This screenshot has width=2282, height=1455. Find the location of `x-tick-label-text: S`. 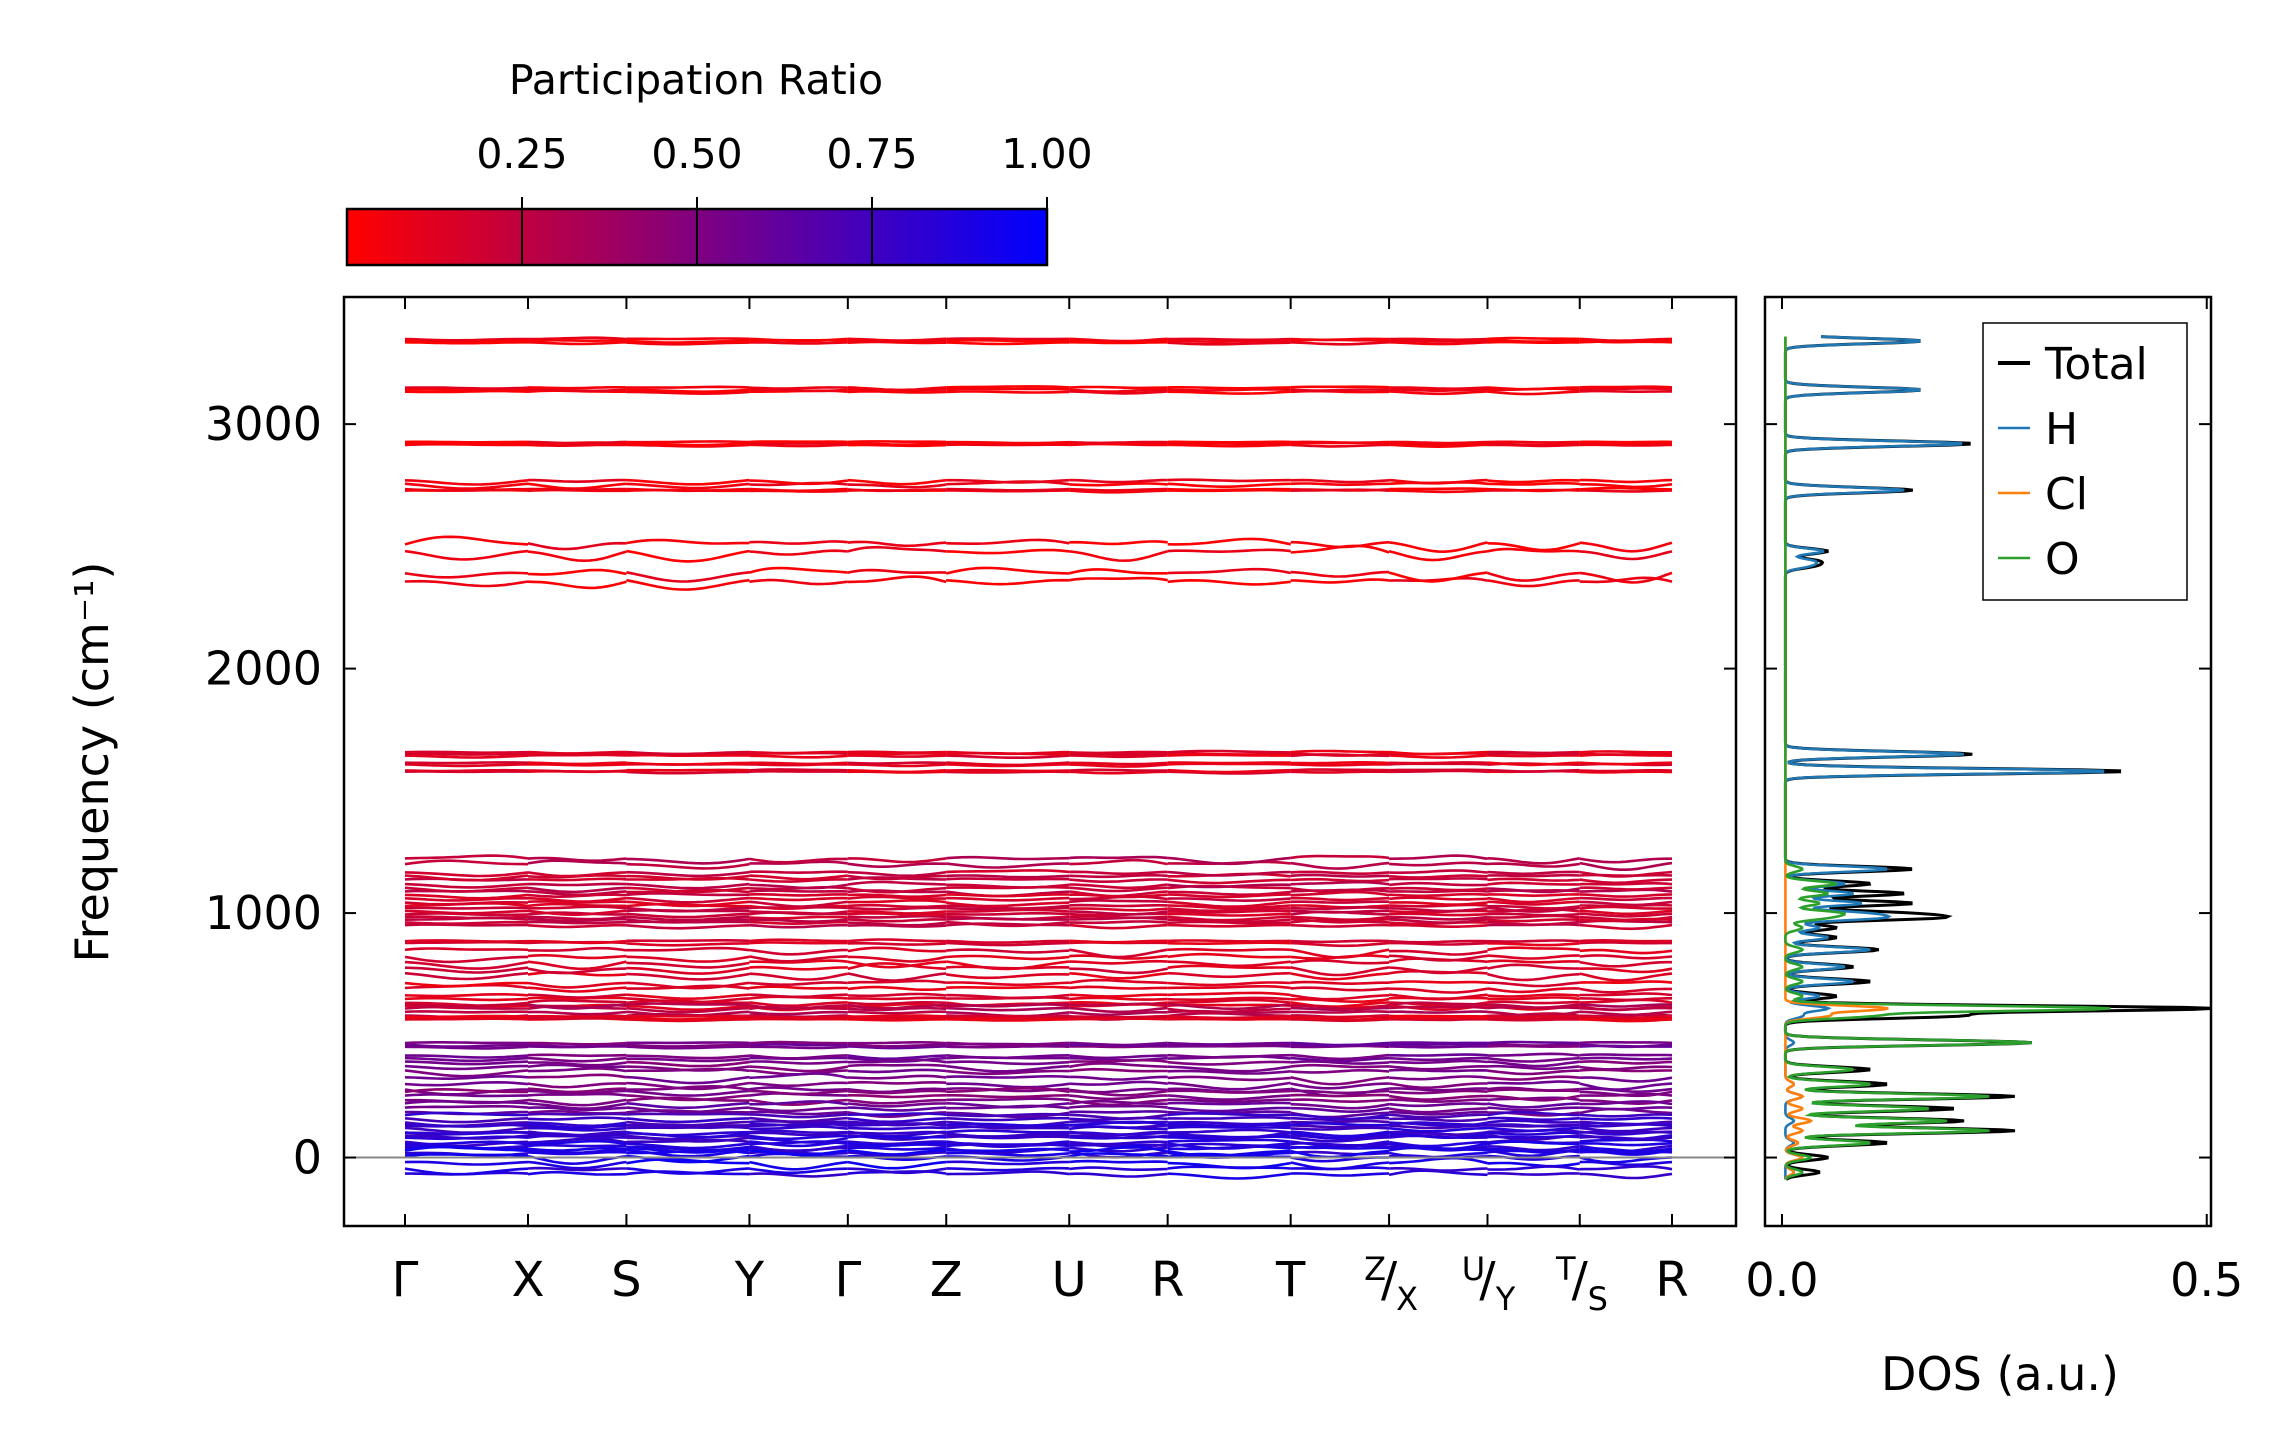

x-tick-label-text: S is located at coordinates (626, 1280).